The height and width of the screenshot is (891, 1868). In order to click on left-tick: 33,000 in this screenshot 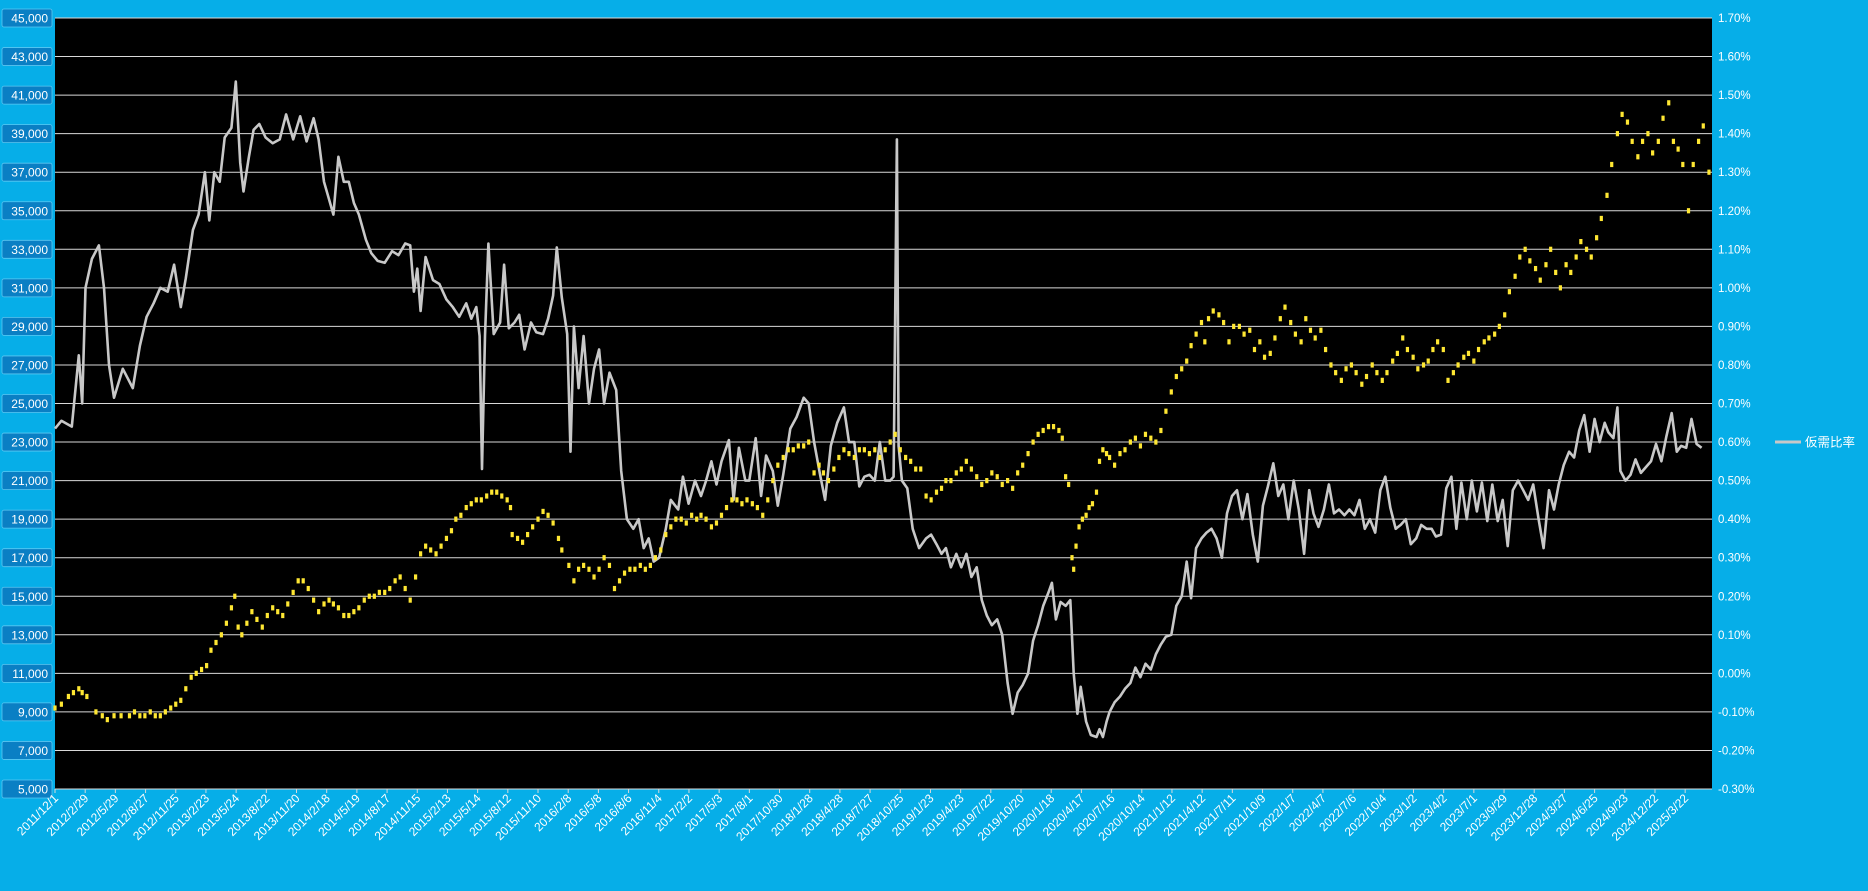, I will do `click(27, 249)`.